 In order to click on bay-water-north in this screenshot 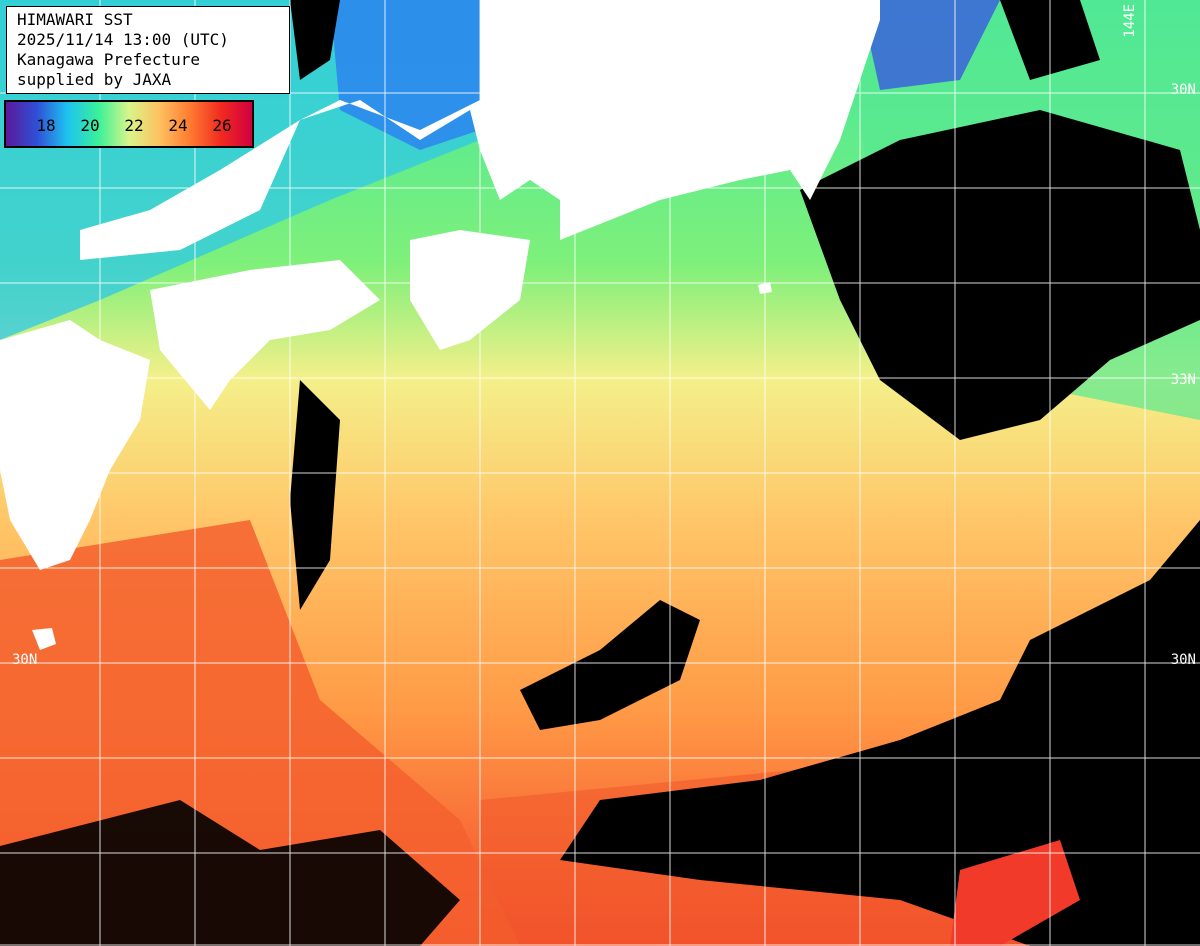, I will do `click(930, 45)`.